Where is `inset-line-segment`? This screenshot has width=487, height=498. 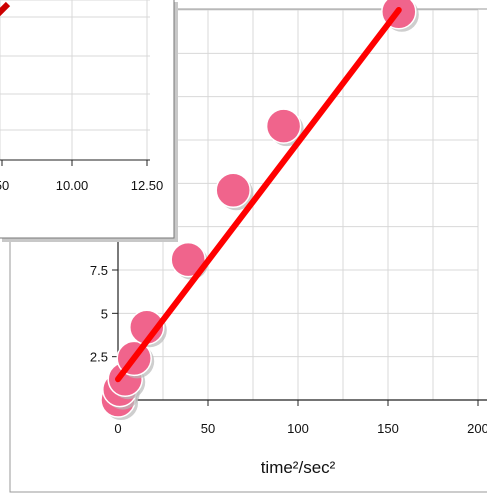
inset-line-segment is located at coordinates (5, 9).